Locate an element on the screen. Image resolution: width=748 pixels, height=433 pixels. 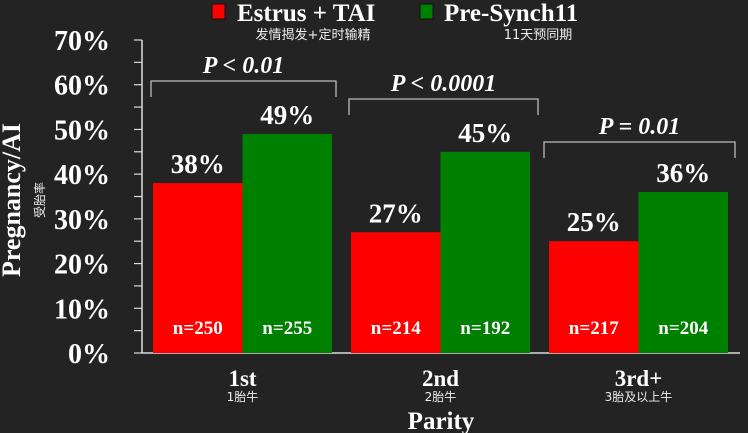
y-tick-label: 30% is located at coordinates (82, 220).